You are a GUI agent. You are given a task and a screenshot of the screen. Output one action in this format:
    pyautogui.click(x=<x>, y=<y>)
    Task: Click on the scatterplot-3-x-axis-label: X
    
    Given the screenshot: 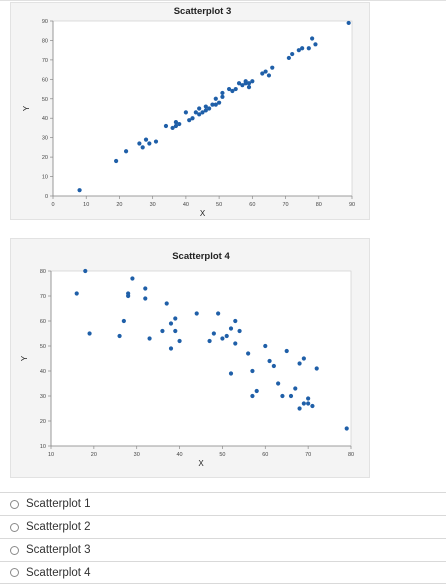 What is the action you would take?
    pyautogui.click(x=203, y=213)
    